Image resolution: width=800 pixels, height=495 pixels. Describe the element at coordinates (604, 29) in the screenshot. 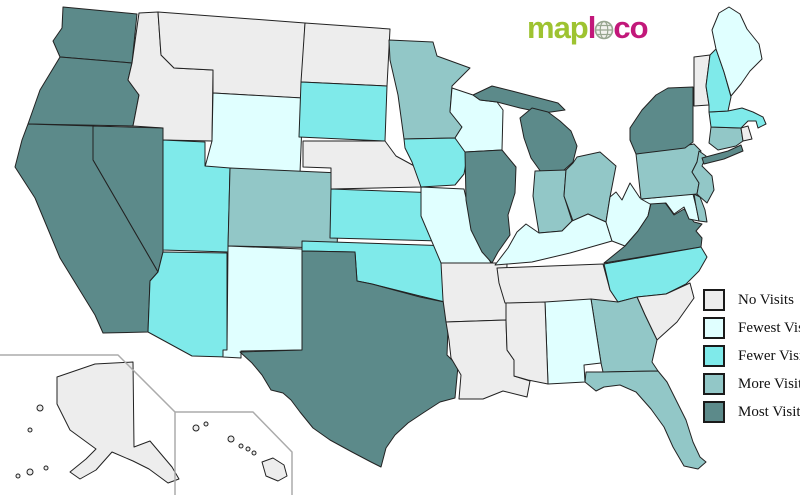

I see `globe-icon` at that location.